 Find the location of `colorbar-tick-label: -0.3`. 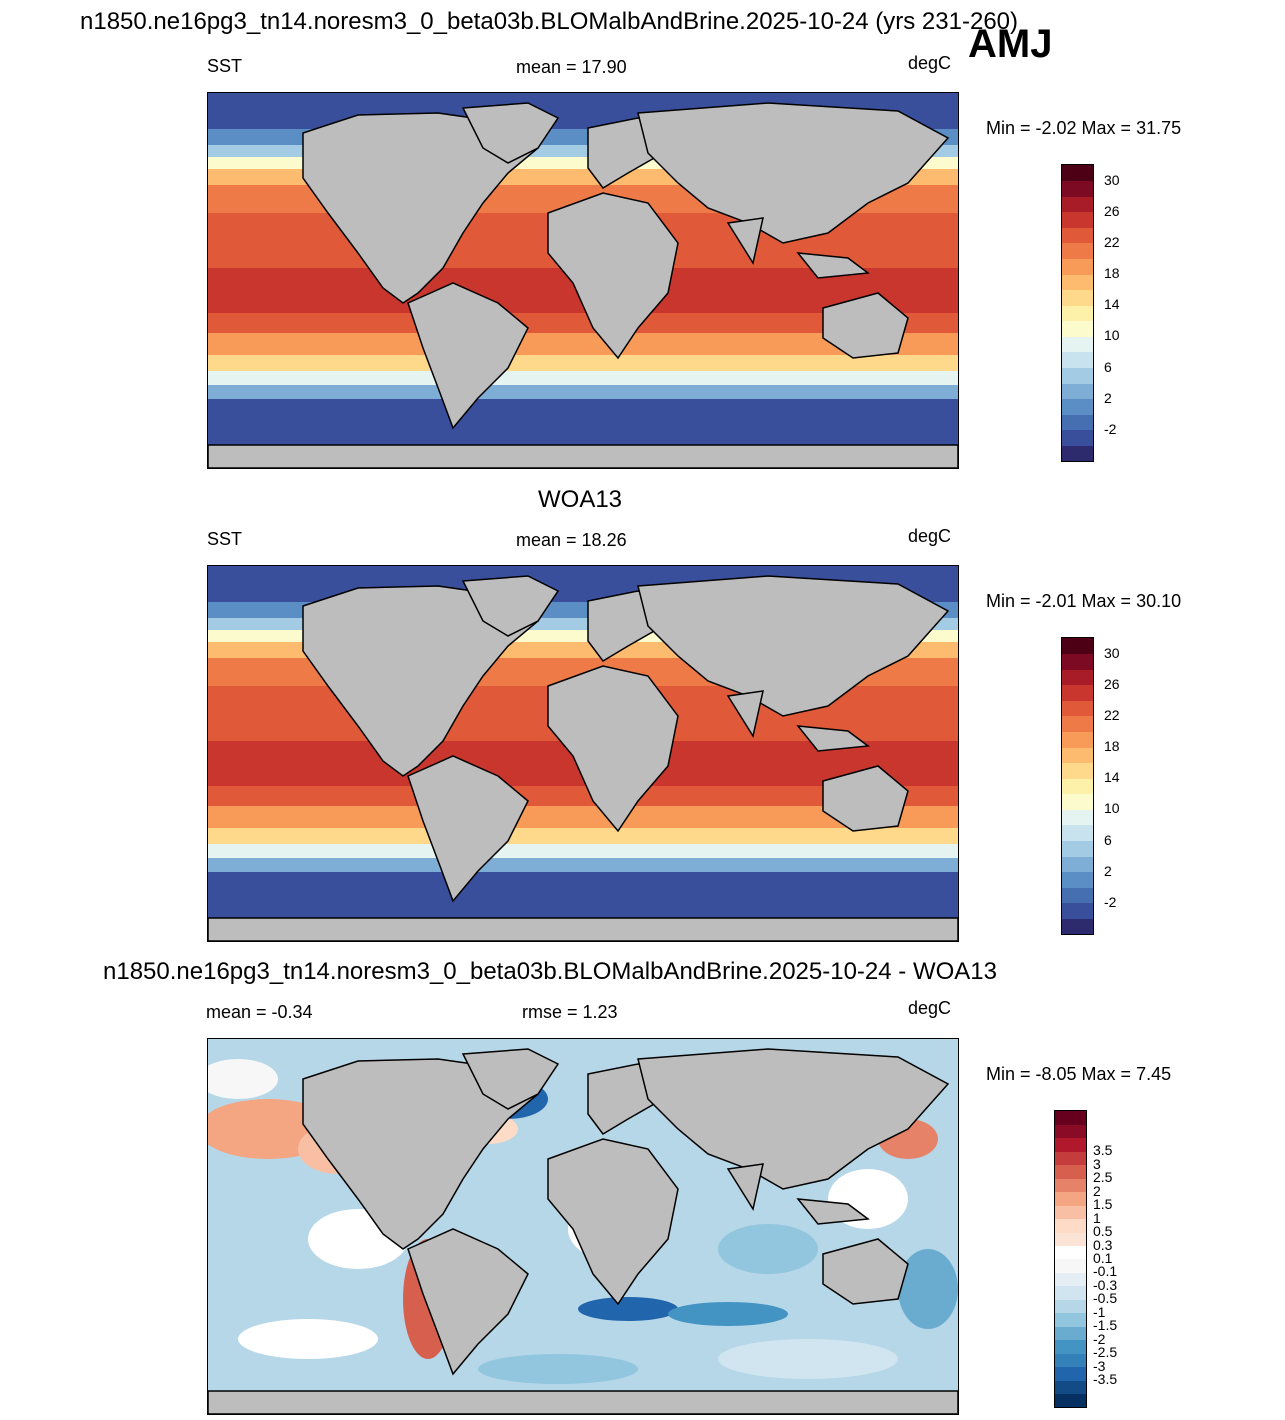

colorbar-tick-label: -0.3 is located at coordinates (1105, 1284).